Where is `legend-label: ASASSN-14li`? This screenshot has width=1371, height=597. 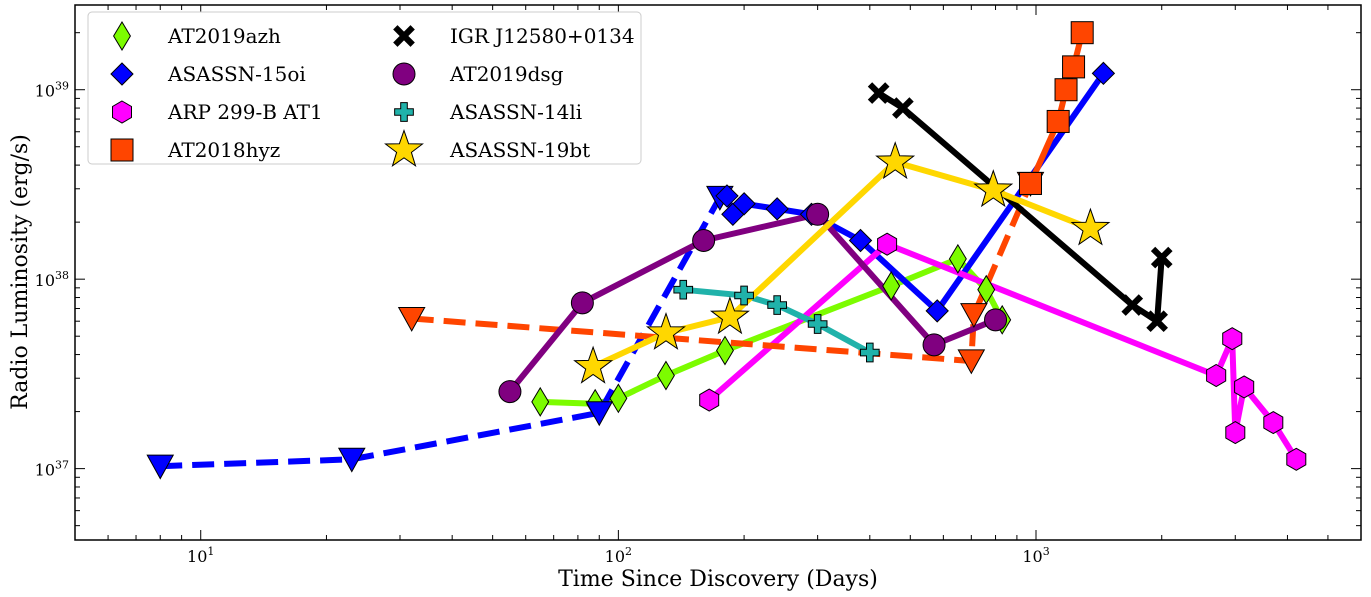 legend-label: ASASSN-14li is located at coordinates (515, 112).